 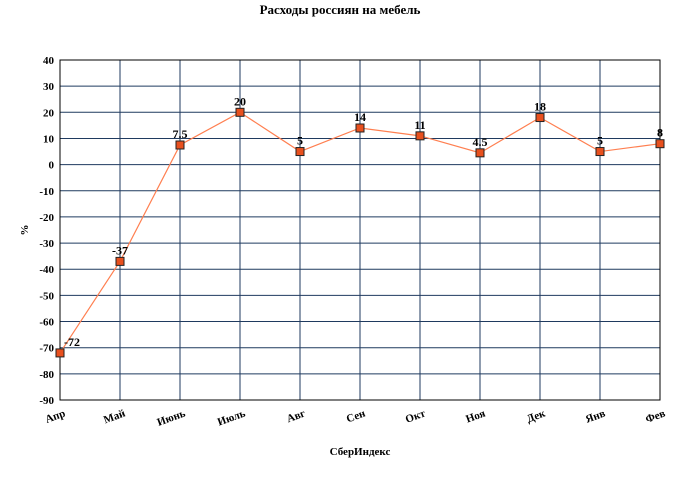 I want to click on x-axis-title: СберИндекс, so click(x=360, y=452).